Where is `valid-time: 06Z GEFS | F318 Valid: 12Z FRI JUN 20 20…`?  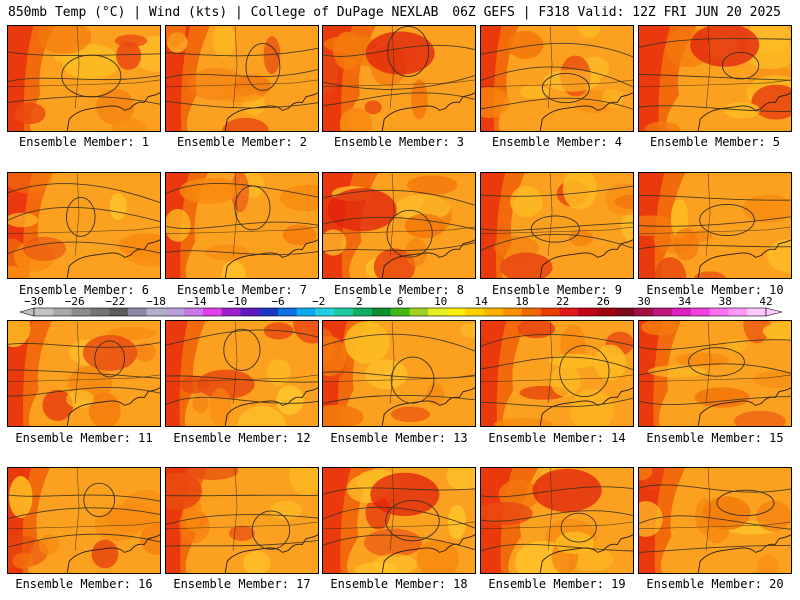
valid-time: 06Z GEFS | F318 Valid: 12Z FRI JUN 20 20… is located at coordinates (616, 12).